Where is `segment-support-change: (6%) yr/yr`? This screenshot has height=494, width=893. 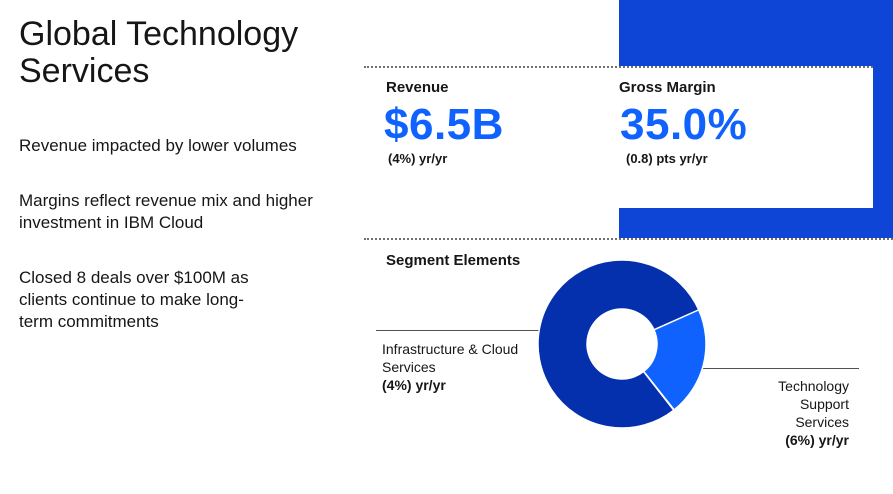 segment-support-change: (6%) yr/yr is located at coordinates (817, 440).